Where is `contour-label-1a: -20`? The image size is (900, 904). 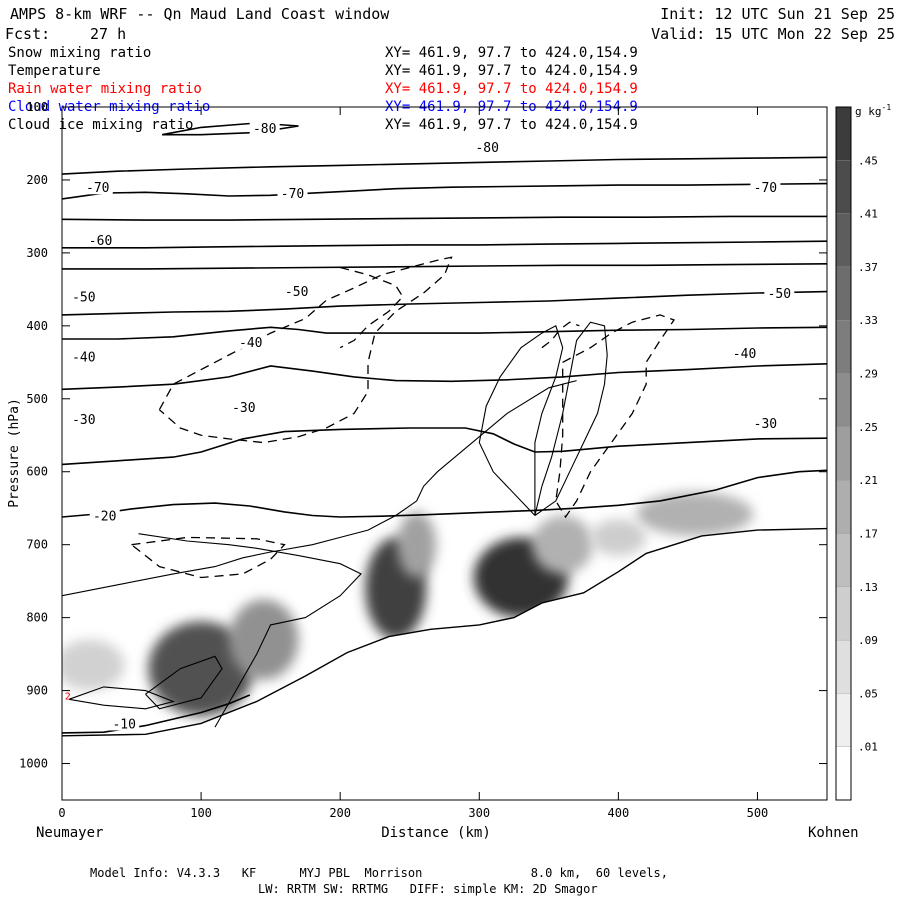
contour-label-1a: -20 is located at coordinates (104, 517).